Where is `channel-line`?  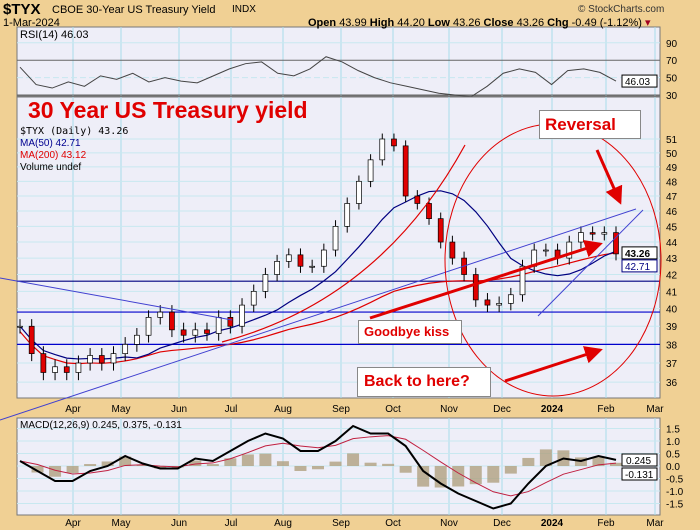 channel-line is located at coordinates (590, 263).